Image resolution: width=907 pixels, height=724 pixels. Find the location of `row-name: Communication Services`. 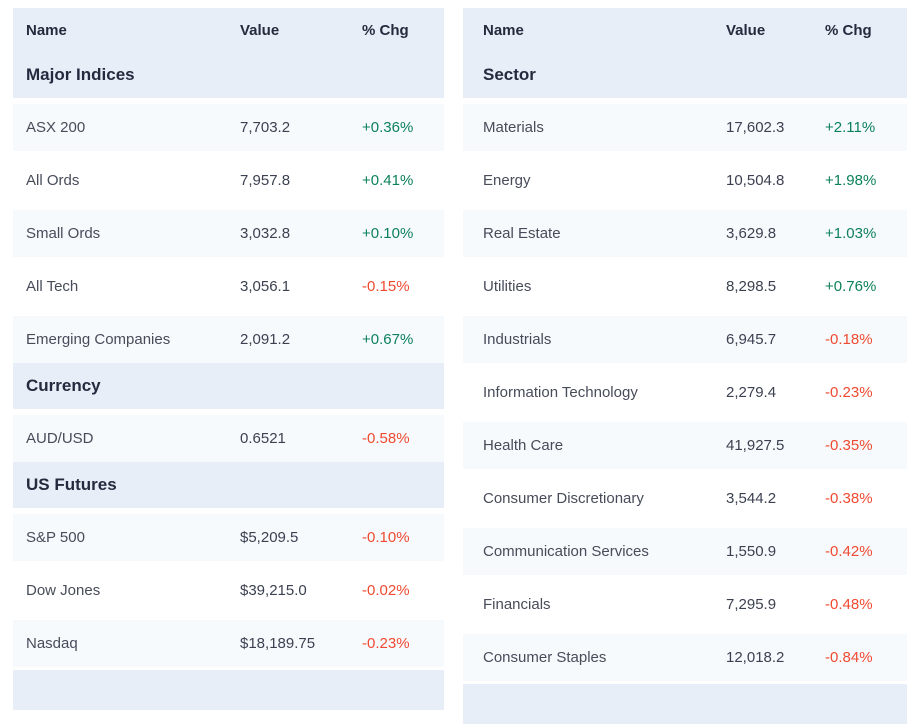

row-name: Communication Services is located at coordinates (594, 551).